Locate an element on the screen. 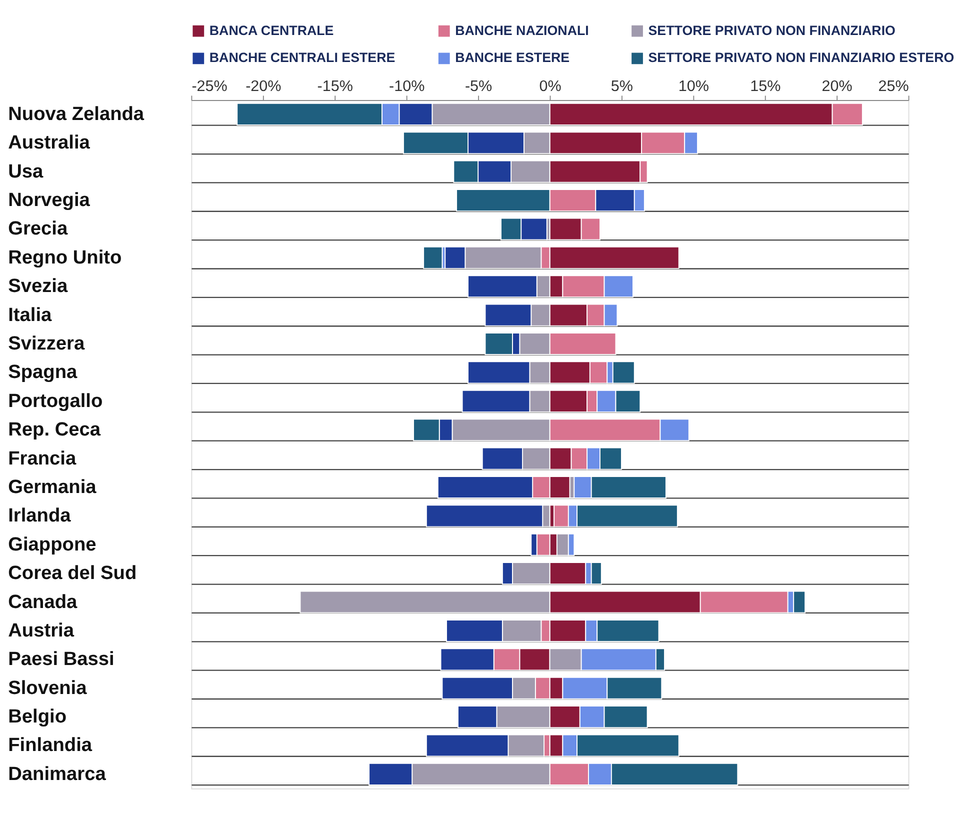 This screenshot has width=959, height=824. y-tick-label: Paesi Bassi is located at coordinates (61, 659).